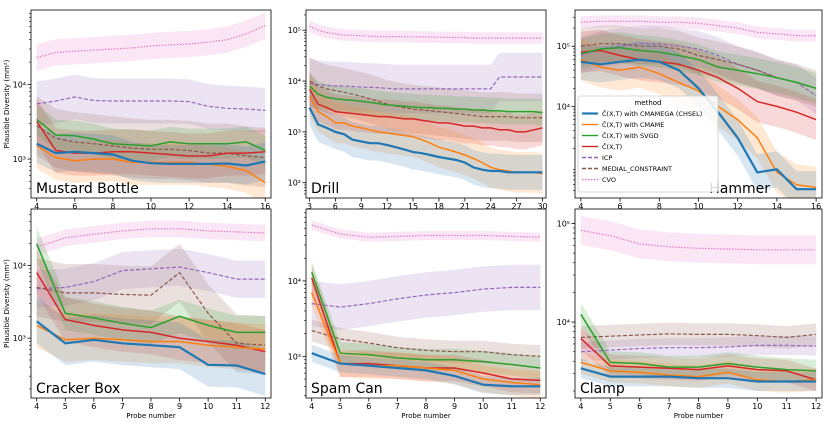  I want to click on subplot-title: Hammer, so click(739, 189).